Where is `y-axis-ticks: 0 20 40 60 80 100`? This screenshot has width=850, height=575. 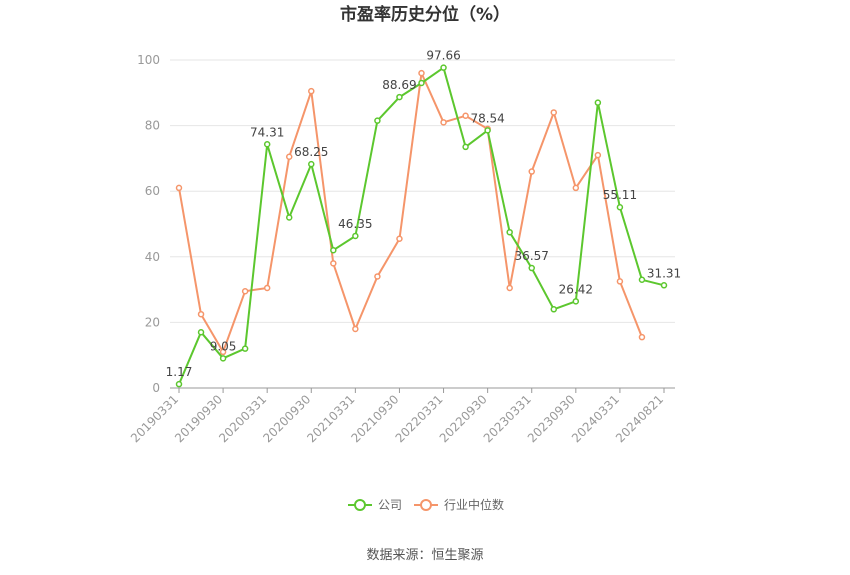 y-axis-ticks: 0 20 40 60 80 100 is located at coordinates (148, 224).